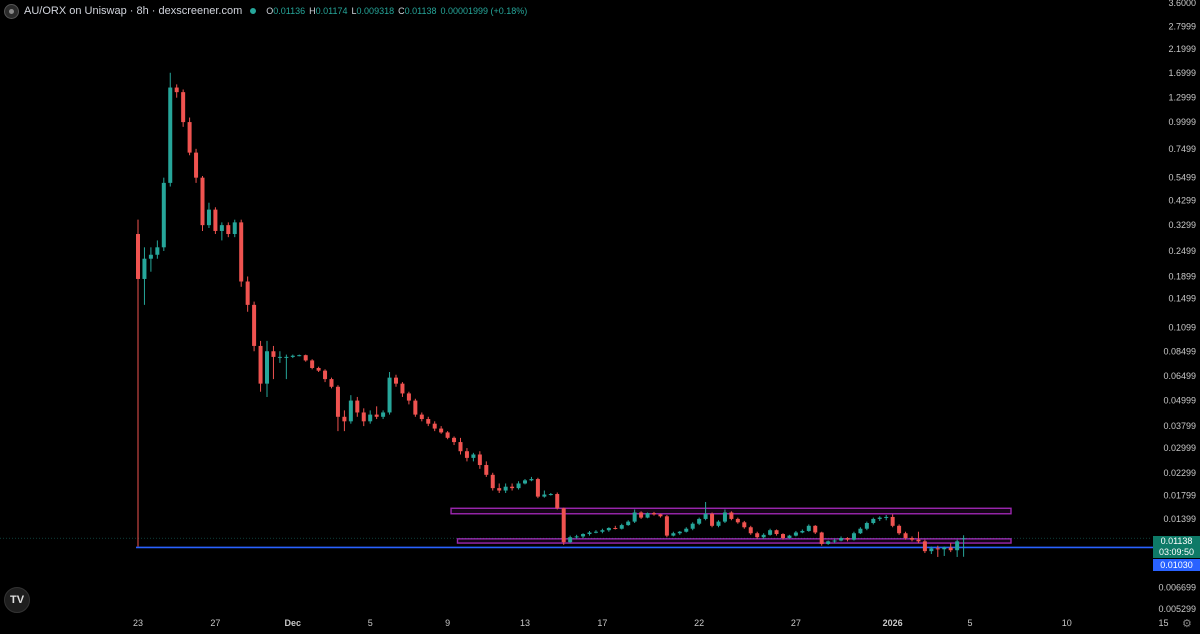  What do you see at coordinates (293, 623) in the screenshot?
I see `x-tick-label: Dec` at bounding box center [293, 623].